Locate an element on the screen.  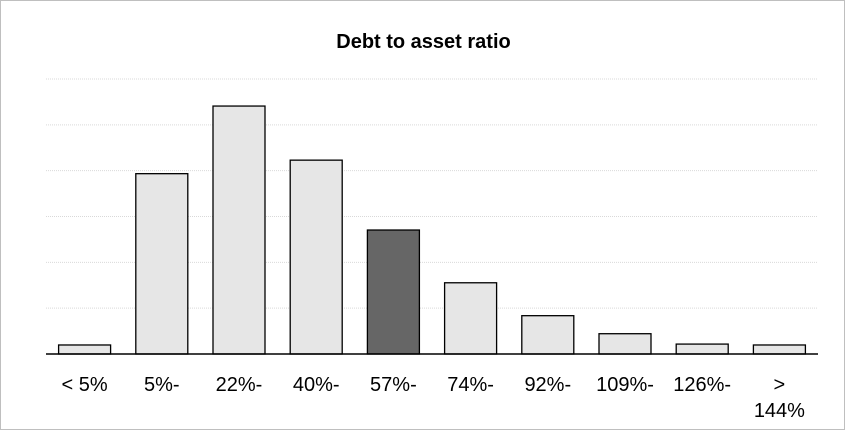
bar-highlighted is located at coordinates (393, 292).